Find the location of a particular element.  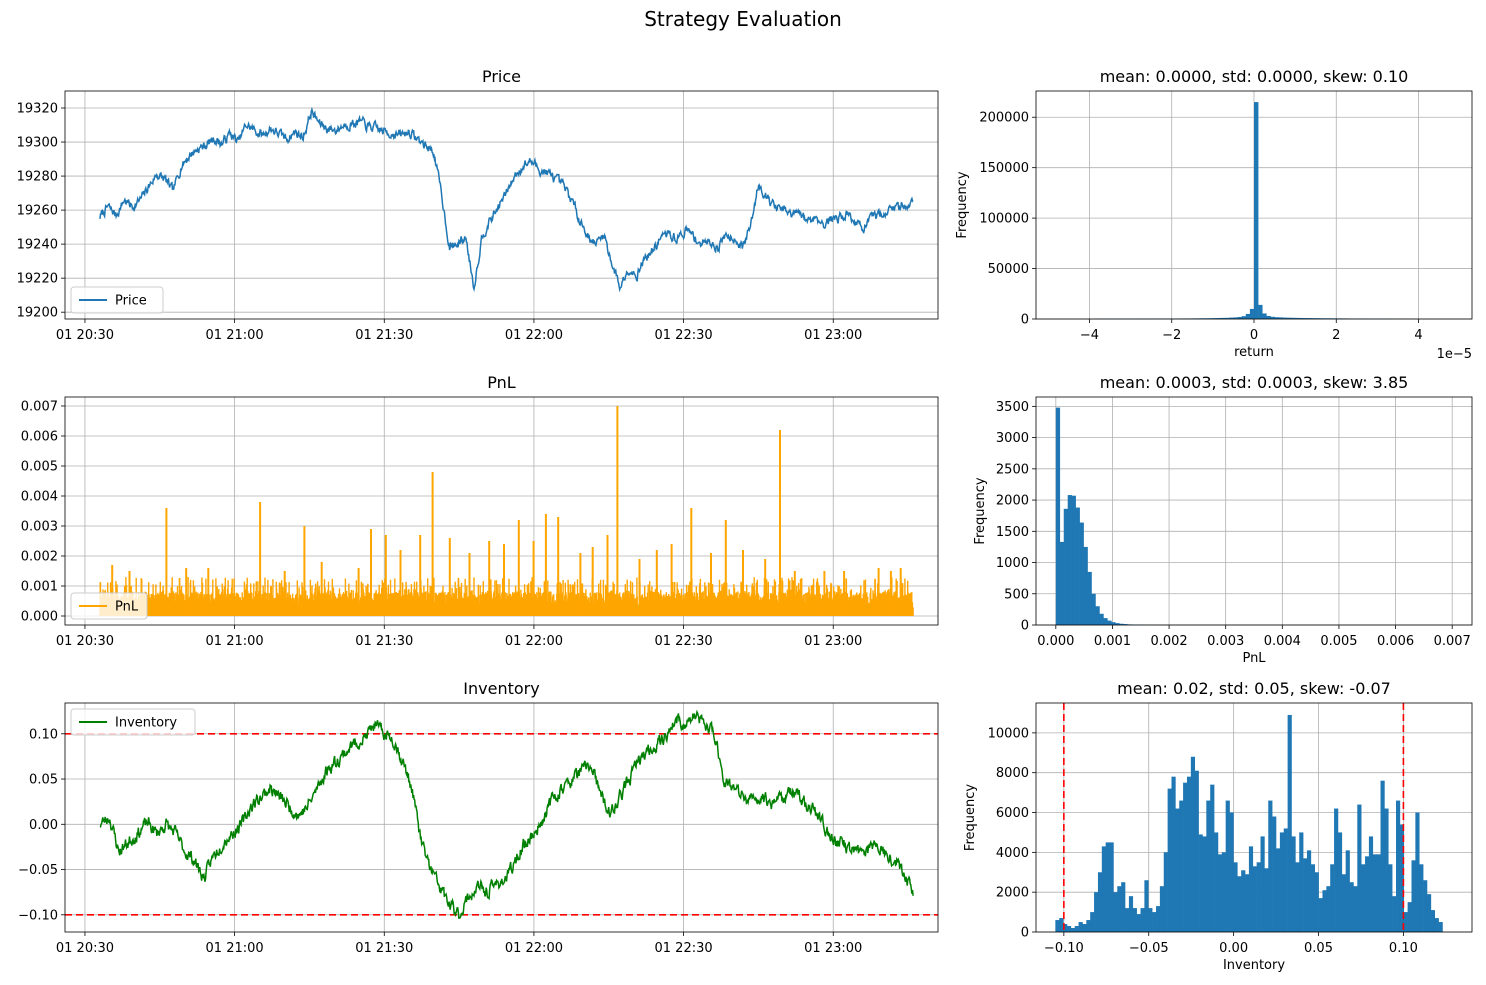

pnl-y-tick-label: 0.006 is located at coordinates (39, 437).